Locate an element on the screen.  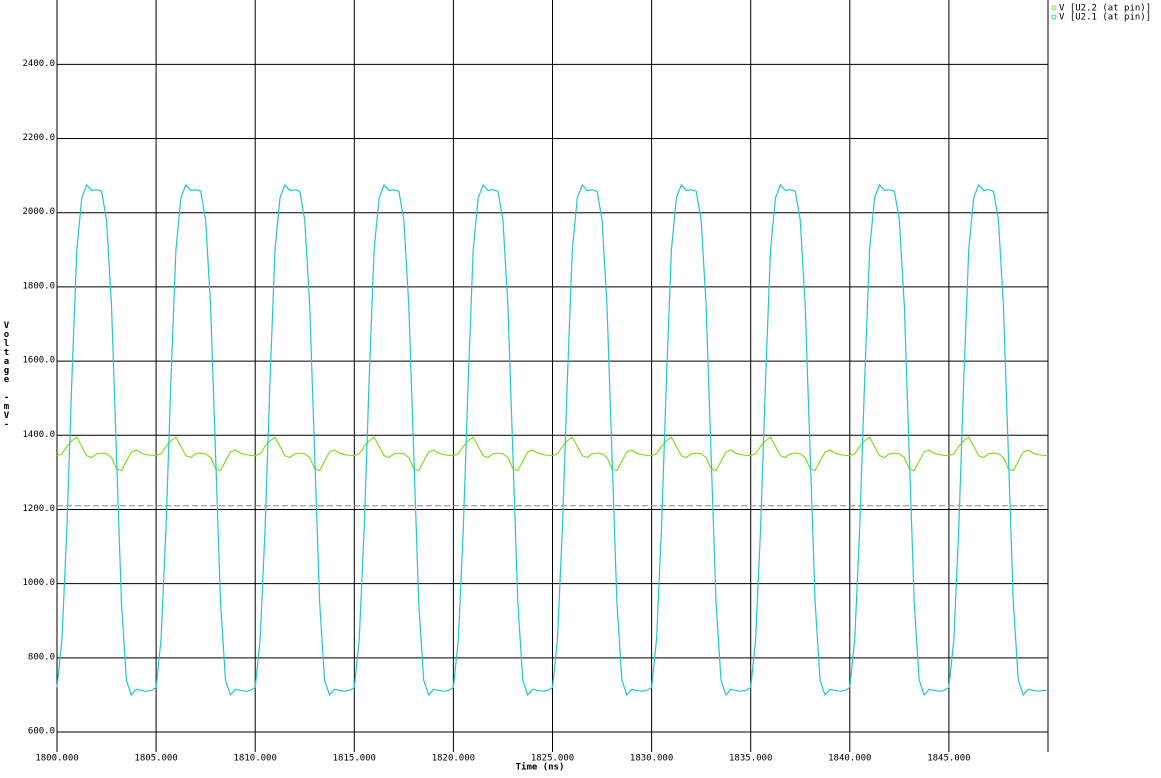
x-tick-label: 1800.000 is located at coordinates (56, 759).